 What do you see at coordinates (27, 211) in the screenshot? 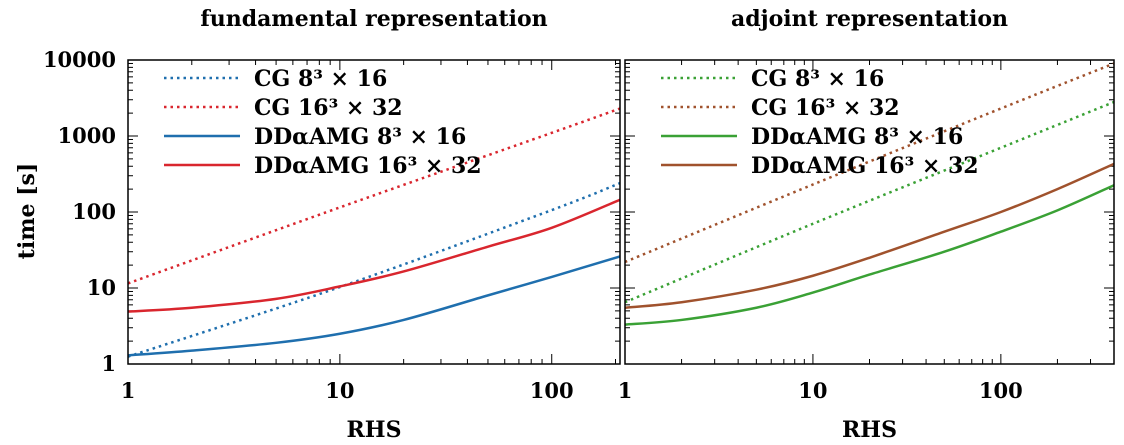
I see `ylabel: time [s]` at bounding box center [27, 211].